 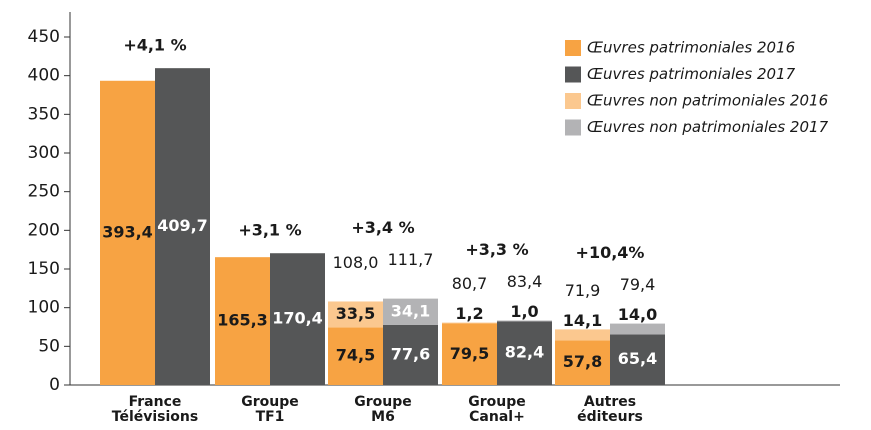 What do you see at coordinates (270, 409) in the screenshot?
I see `x-tick-label: Groupe TF1` at bounding box center [270, 409].